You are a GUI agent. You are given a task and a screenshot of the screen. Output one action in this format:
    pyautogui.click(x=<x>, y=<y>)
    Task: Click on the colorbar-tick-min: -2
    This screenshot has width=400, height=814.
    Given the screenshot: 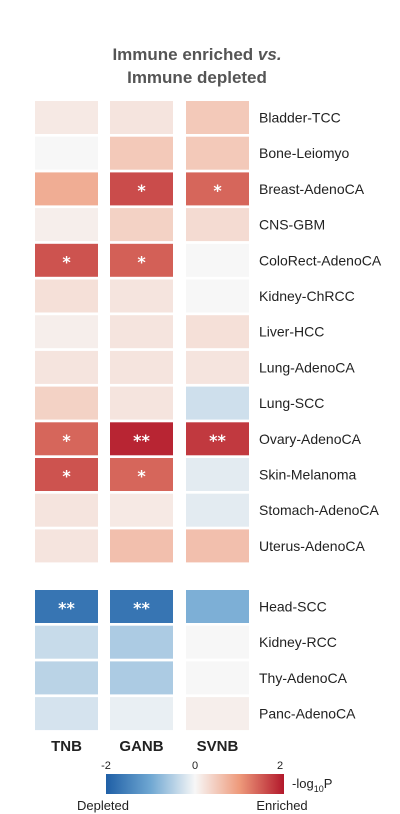 What is the action you would take?
    pyautogui.click(x=106, y=766)
    